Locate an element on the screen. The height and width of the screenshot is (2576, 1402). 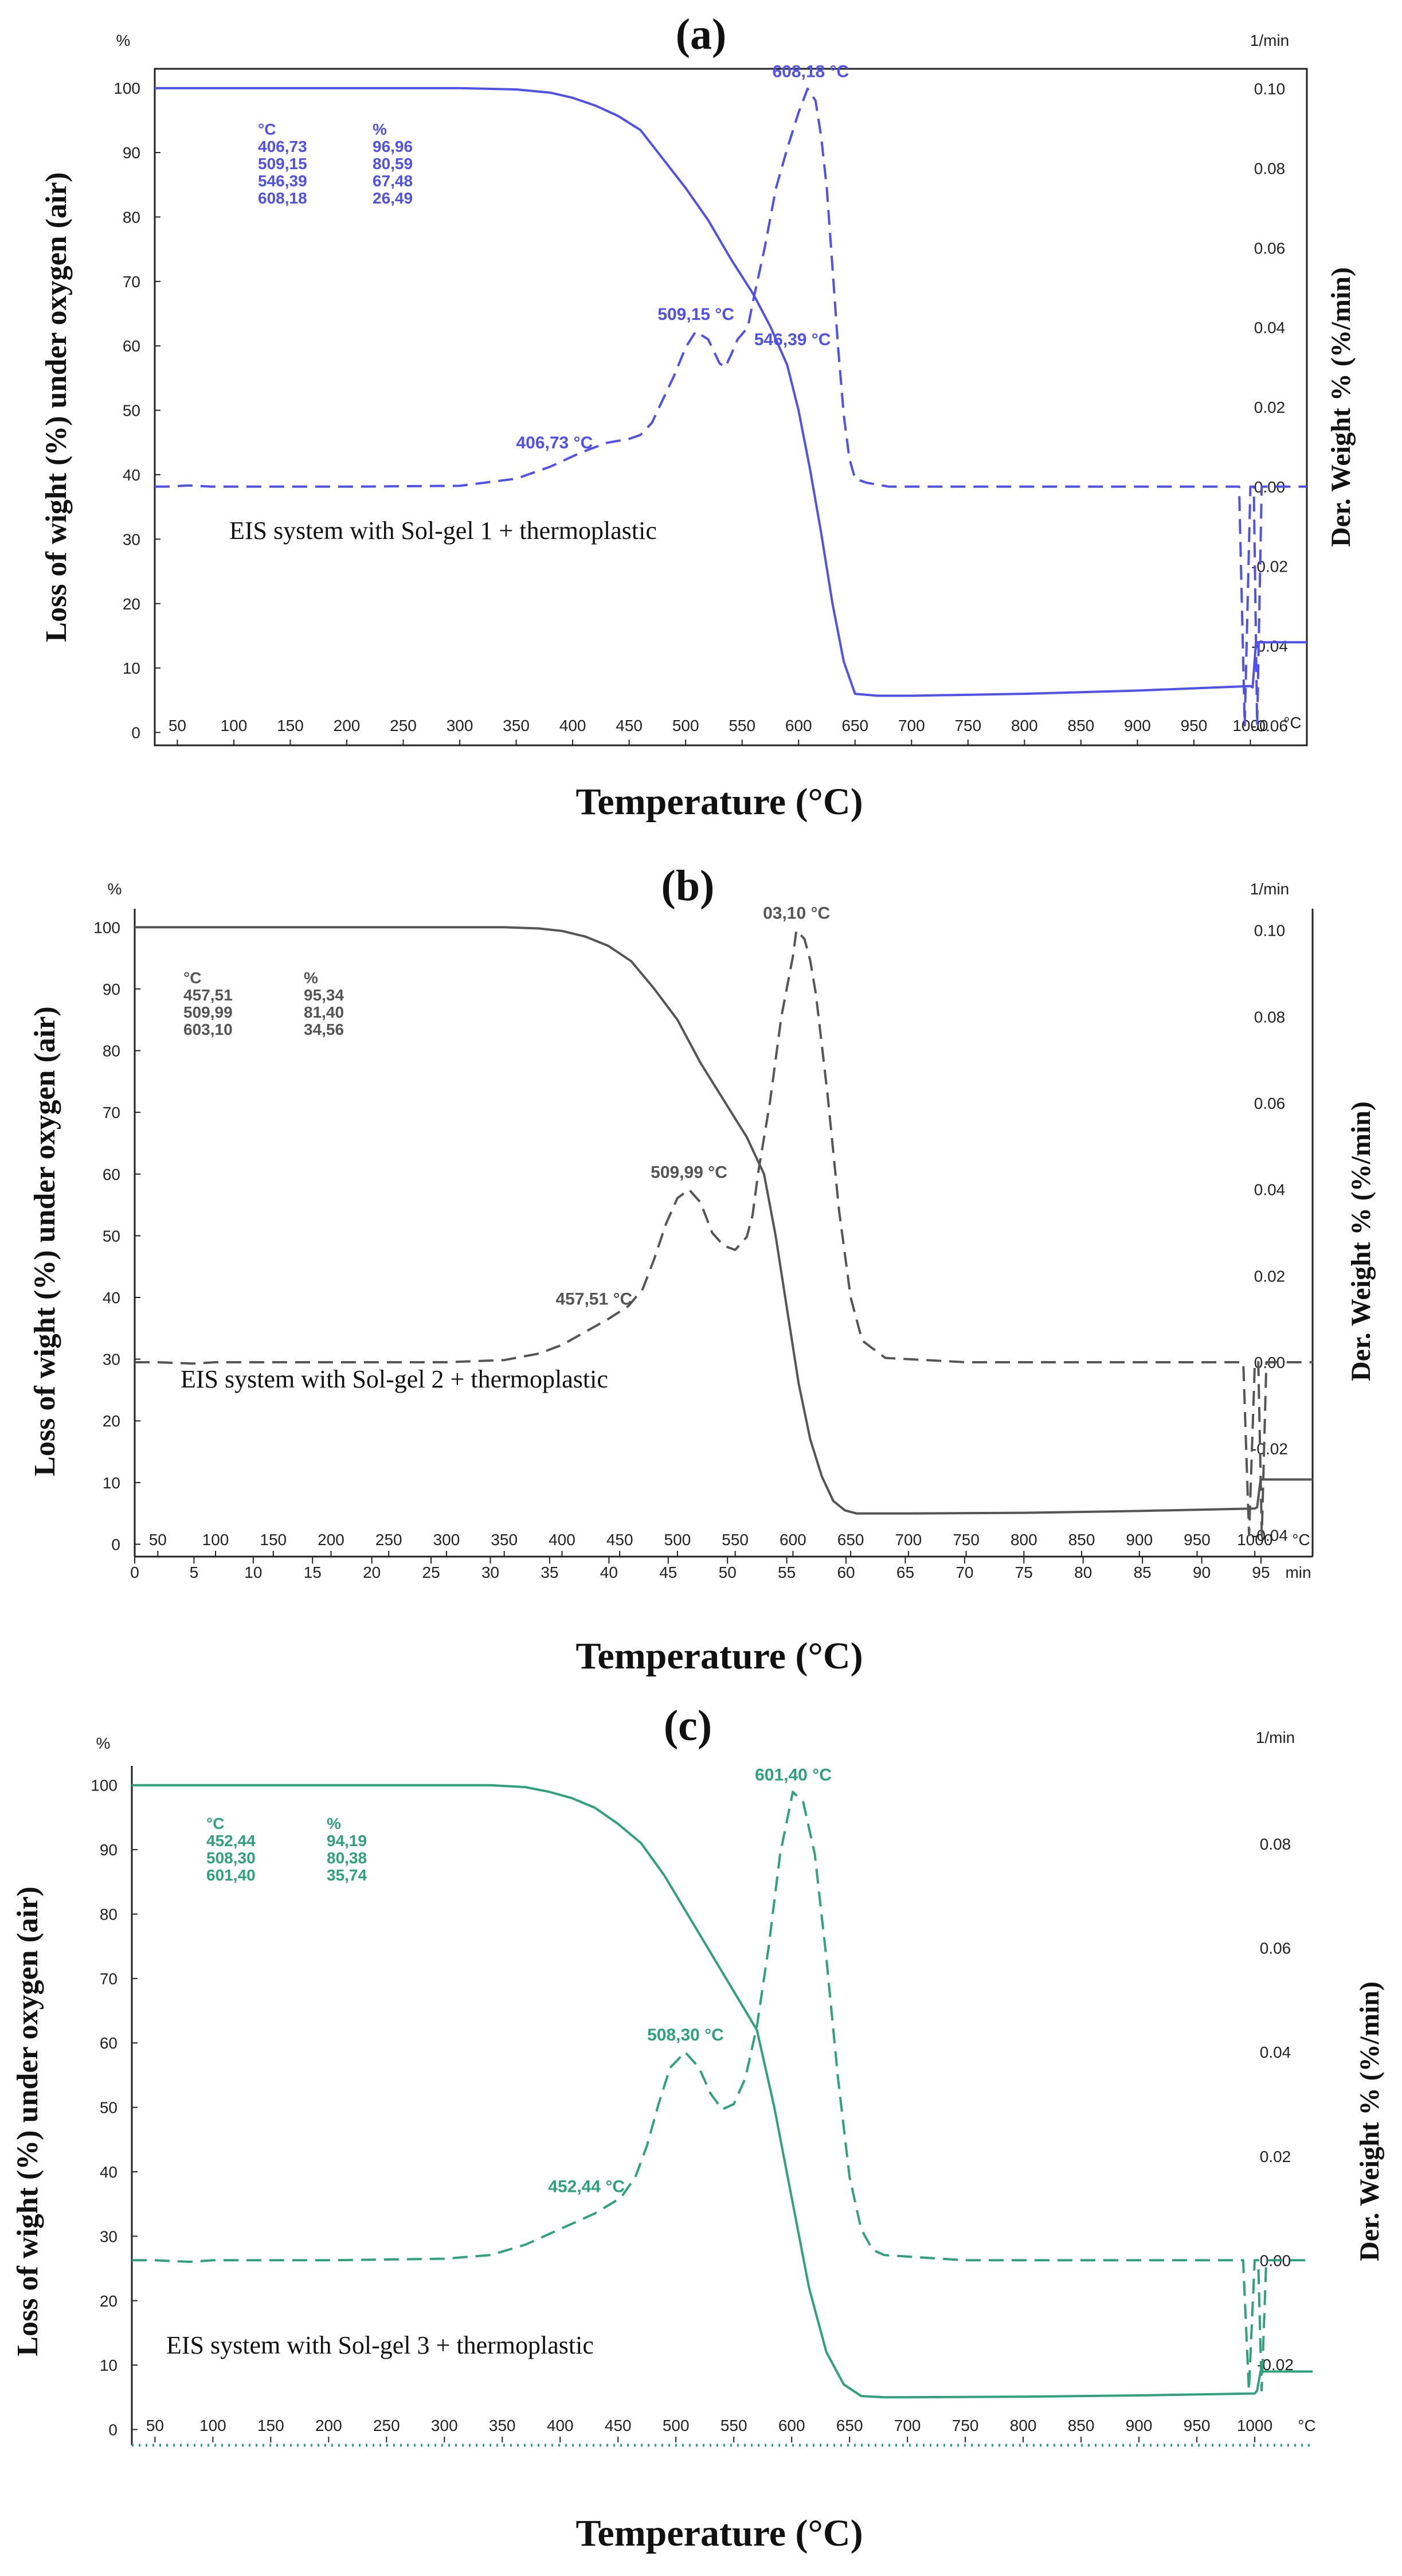
table-cell: 508,30 is located at coordinates (231, 1858).